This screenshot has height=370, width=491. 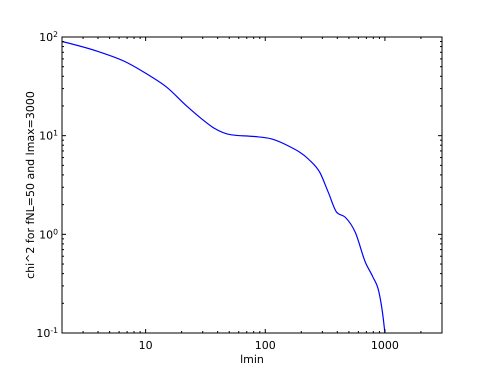 What do you see at coordinates (47, 333) in the screenshot?
I see `y-tick-label: 10$^{-1}$` at bounding box center [47, 333].